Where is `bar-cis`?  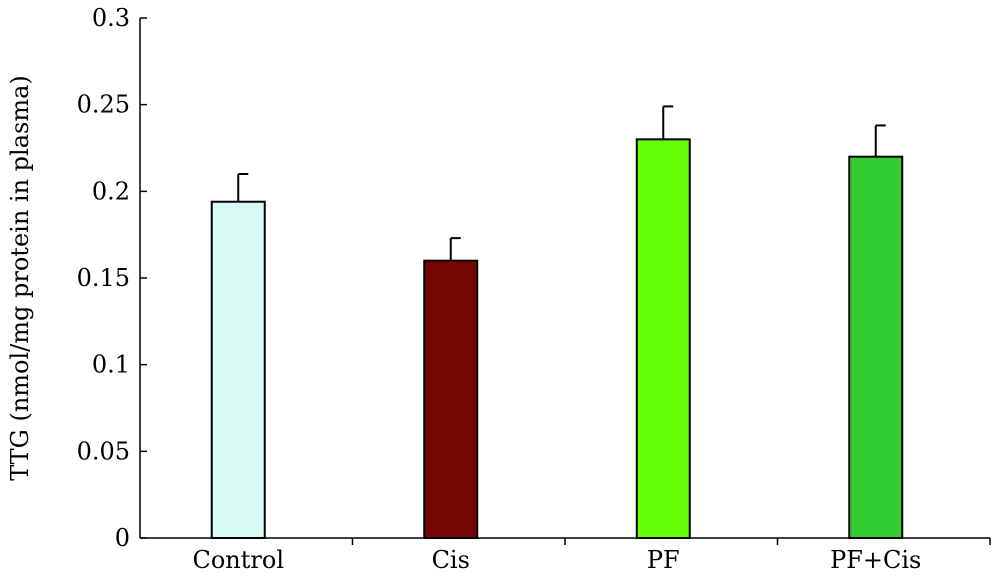 bar-cis is located at coordinates (451, 399).